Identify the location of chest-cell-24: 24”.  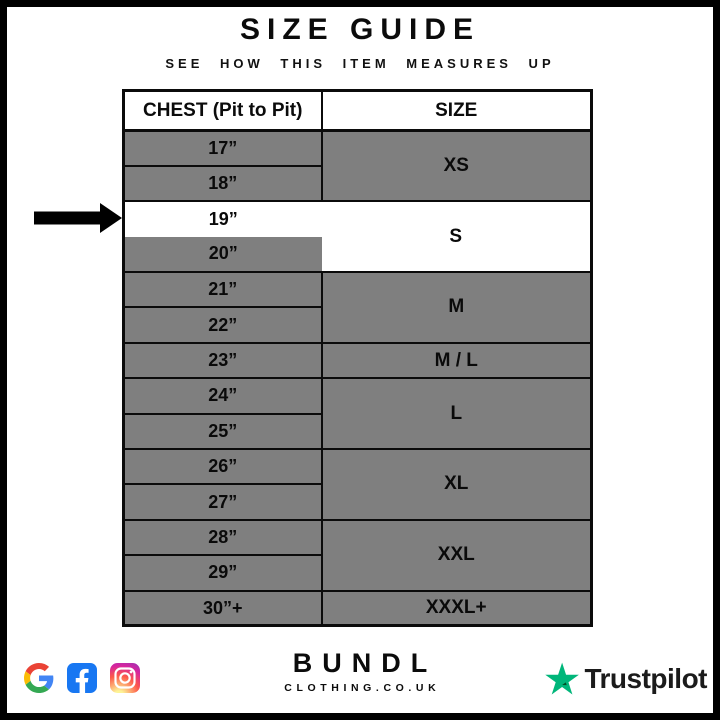
(222, 396).